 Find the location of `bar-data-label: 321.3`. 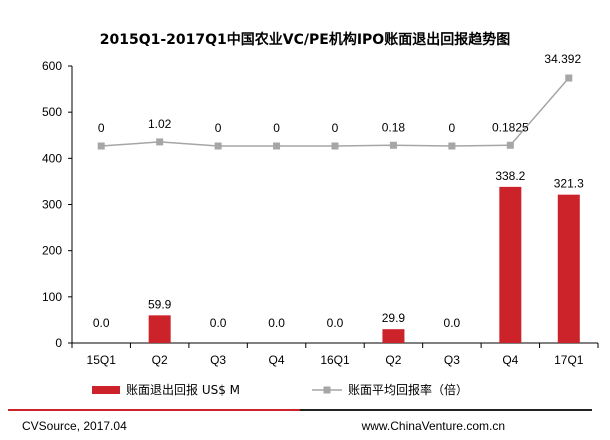

bar-data-label: 321.3 is located at coordinates (569, 184).